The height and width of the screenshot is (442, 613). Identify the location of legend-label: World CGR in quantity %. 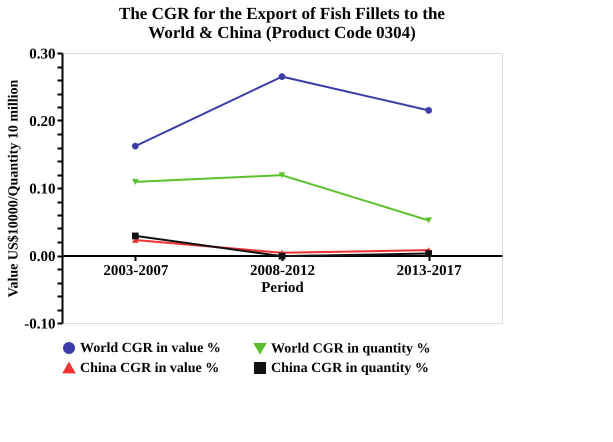
(350, 348).